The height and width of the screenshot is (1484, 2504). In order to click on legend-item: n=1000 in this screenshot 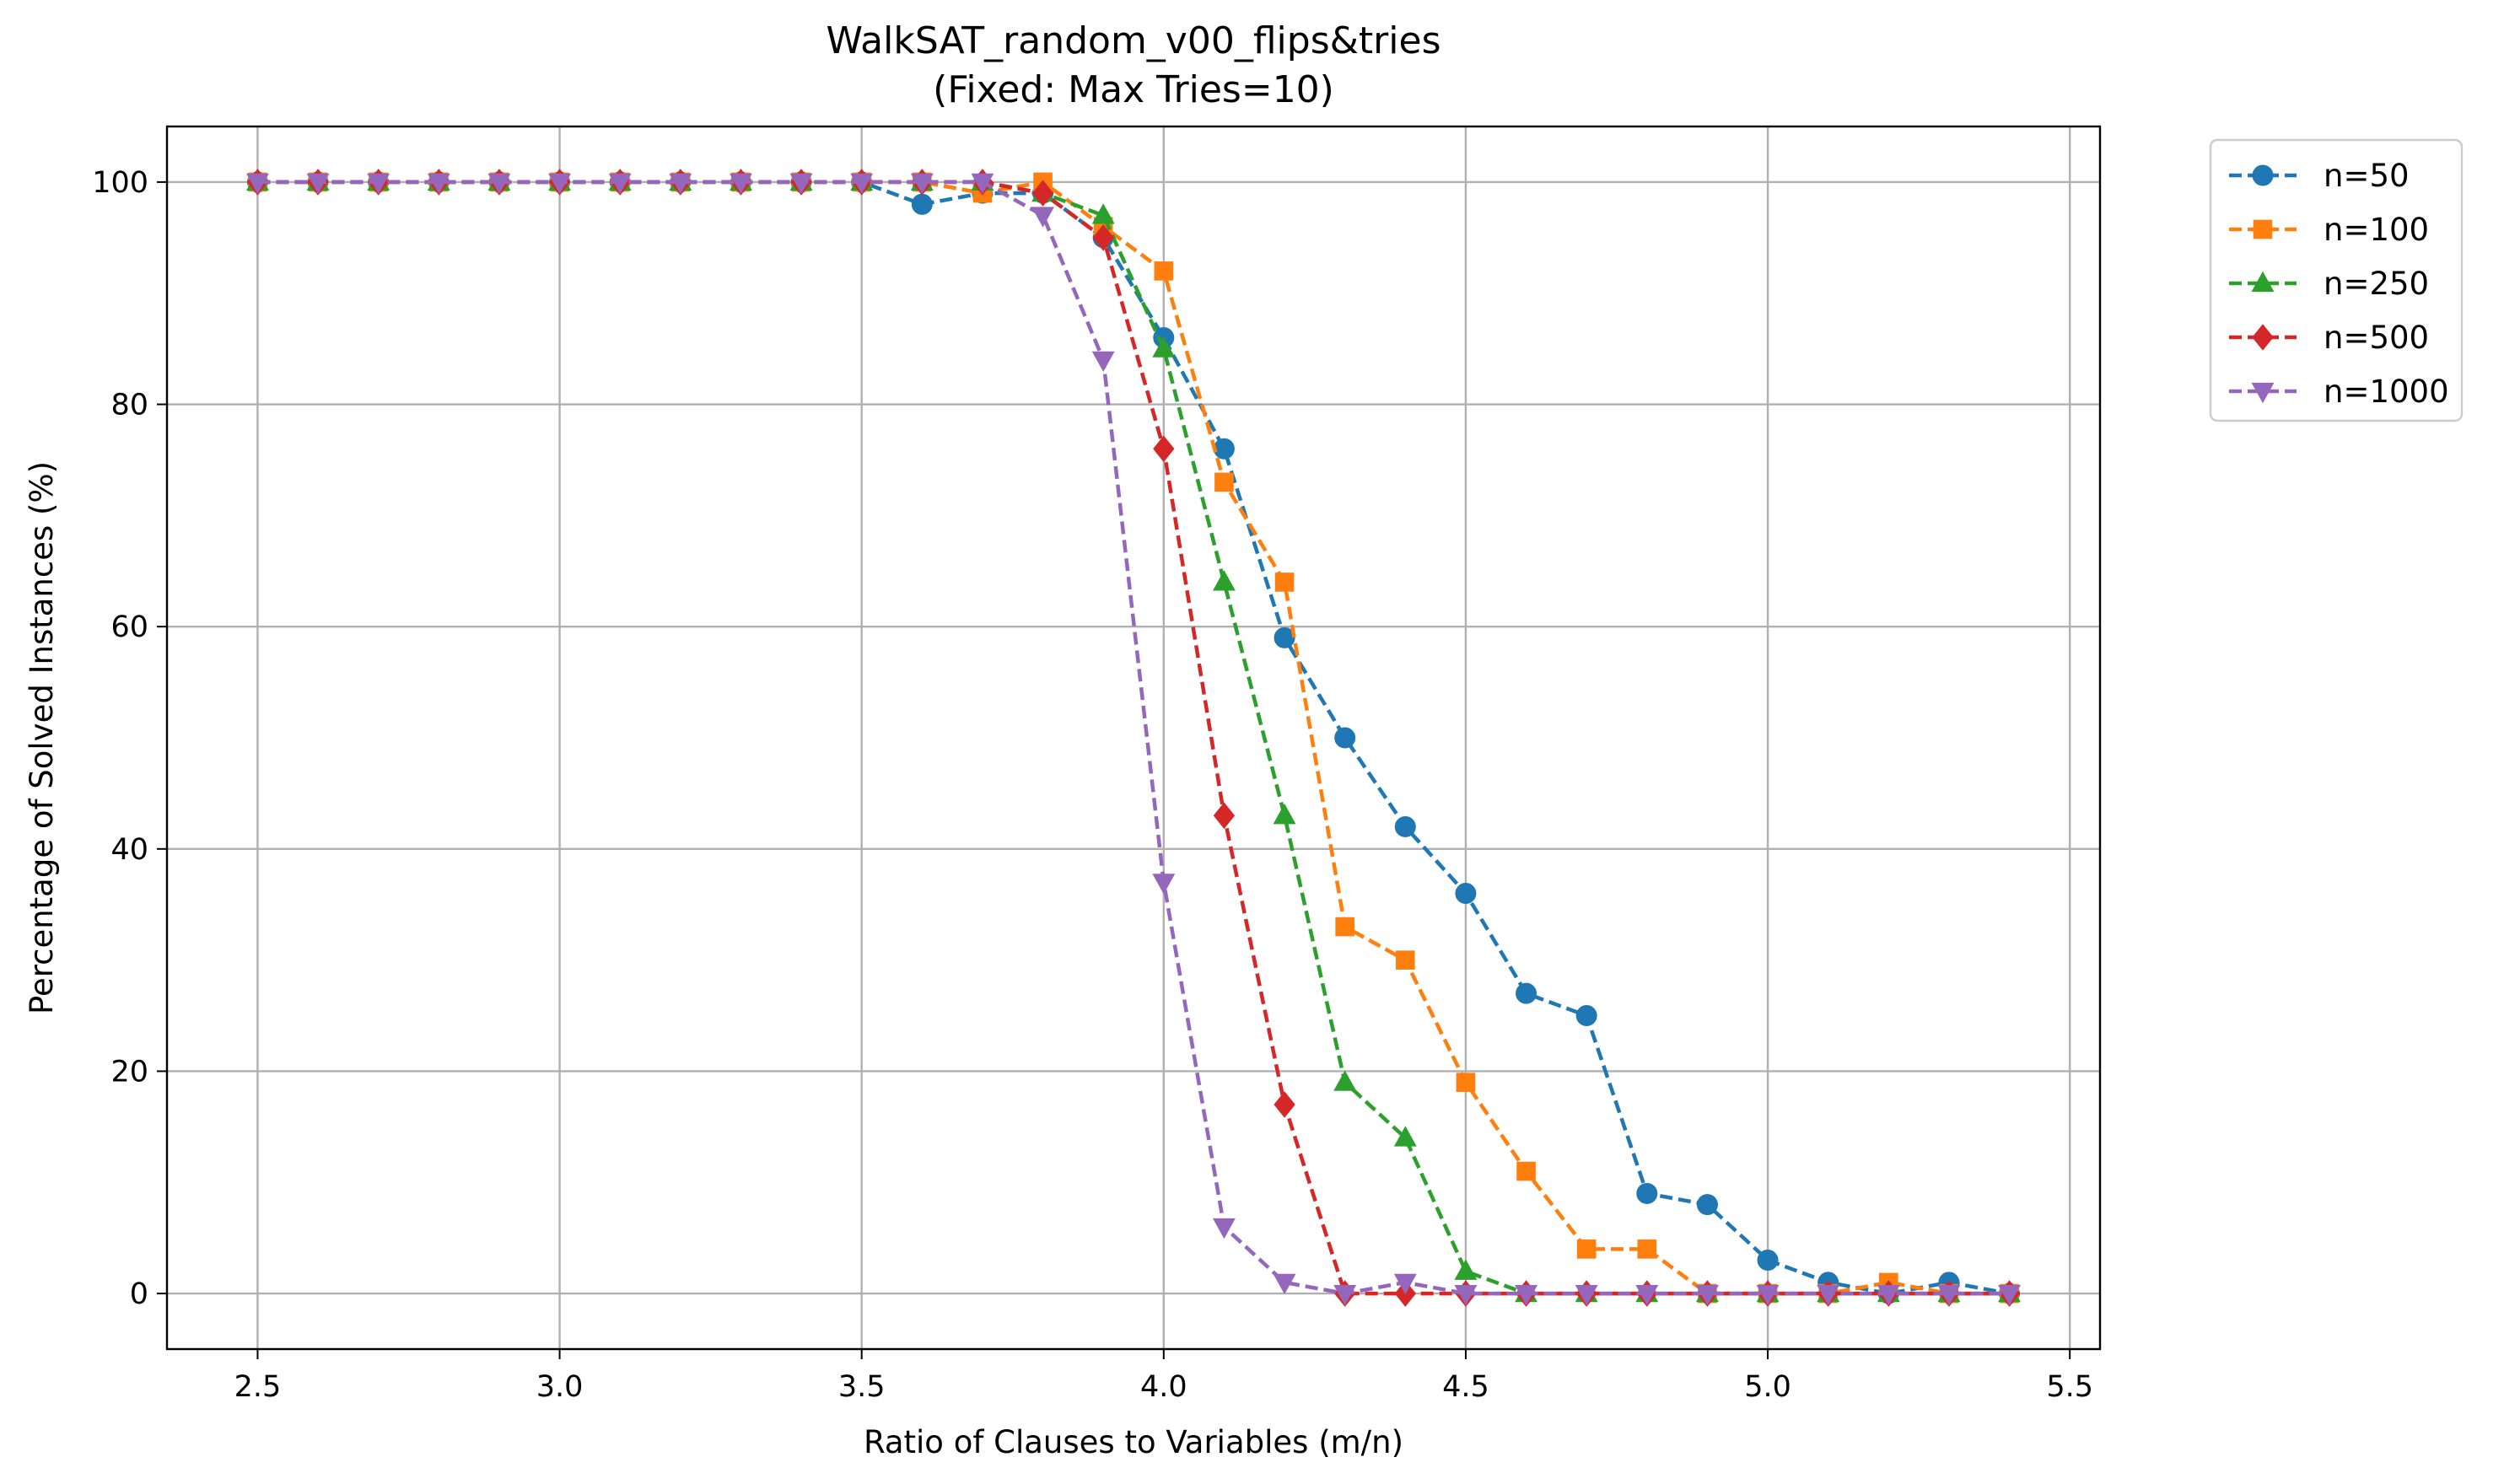, I will do `click(2339, 392)`.